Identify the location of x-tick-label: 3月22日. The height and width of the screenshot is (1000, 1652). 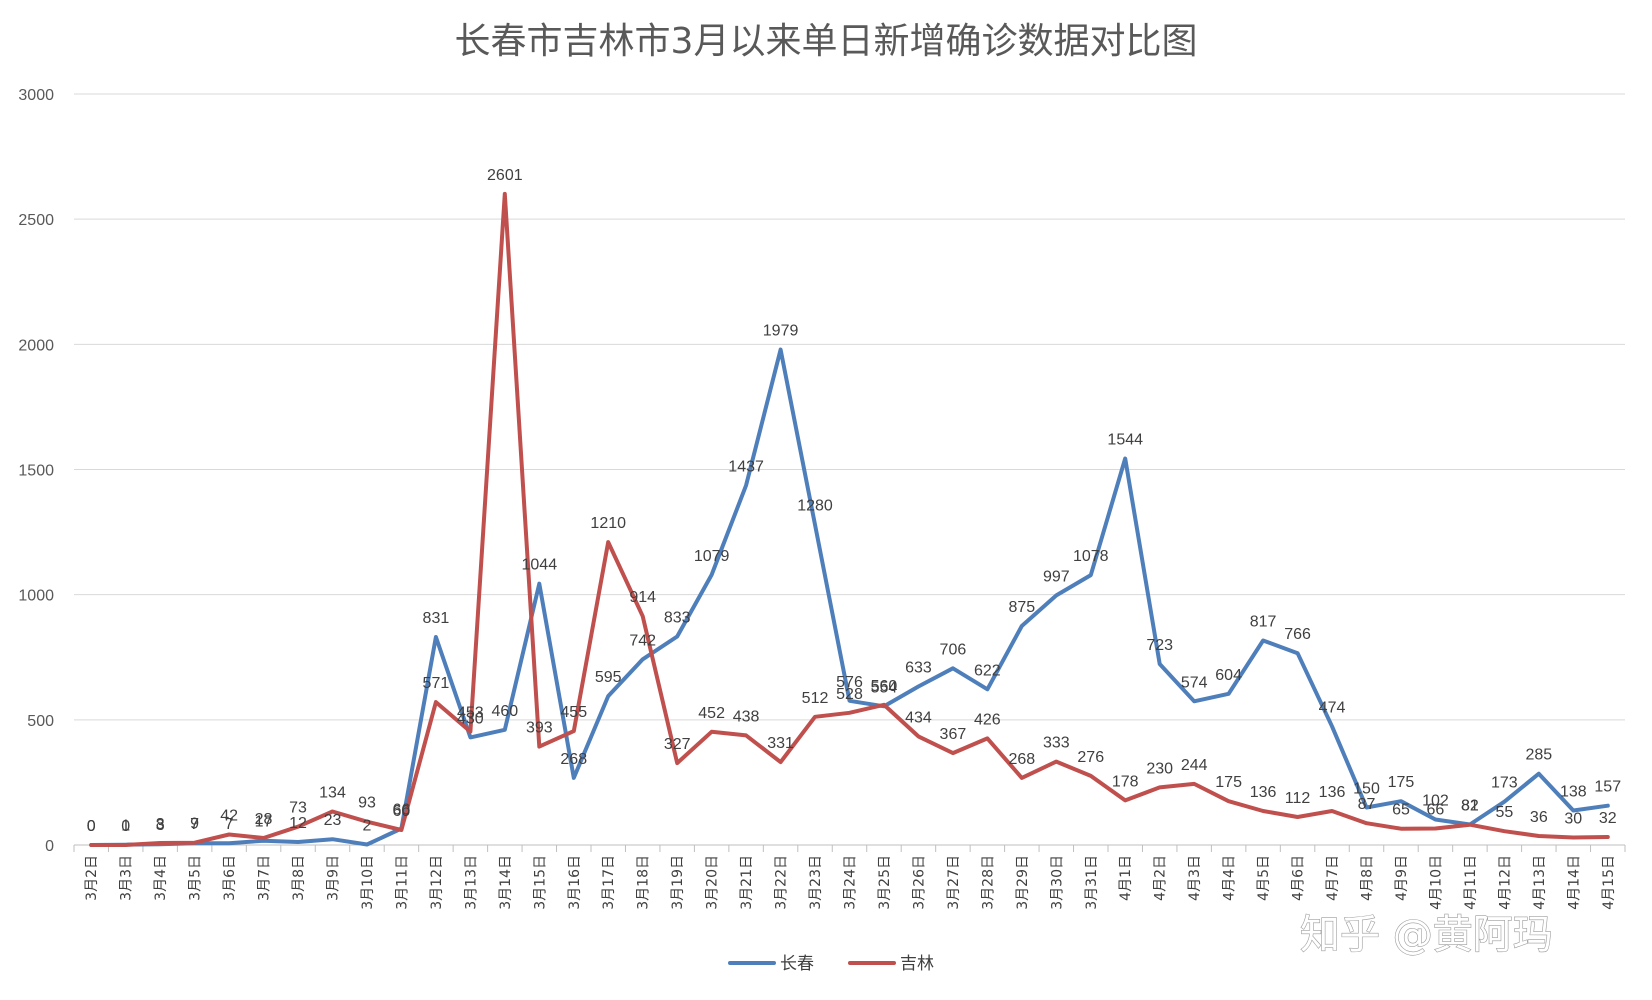
(782, 882).